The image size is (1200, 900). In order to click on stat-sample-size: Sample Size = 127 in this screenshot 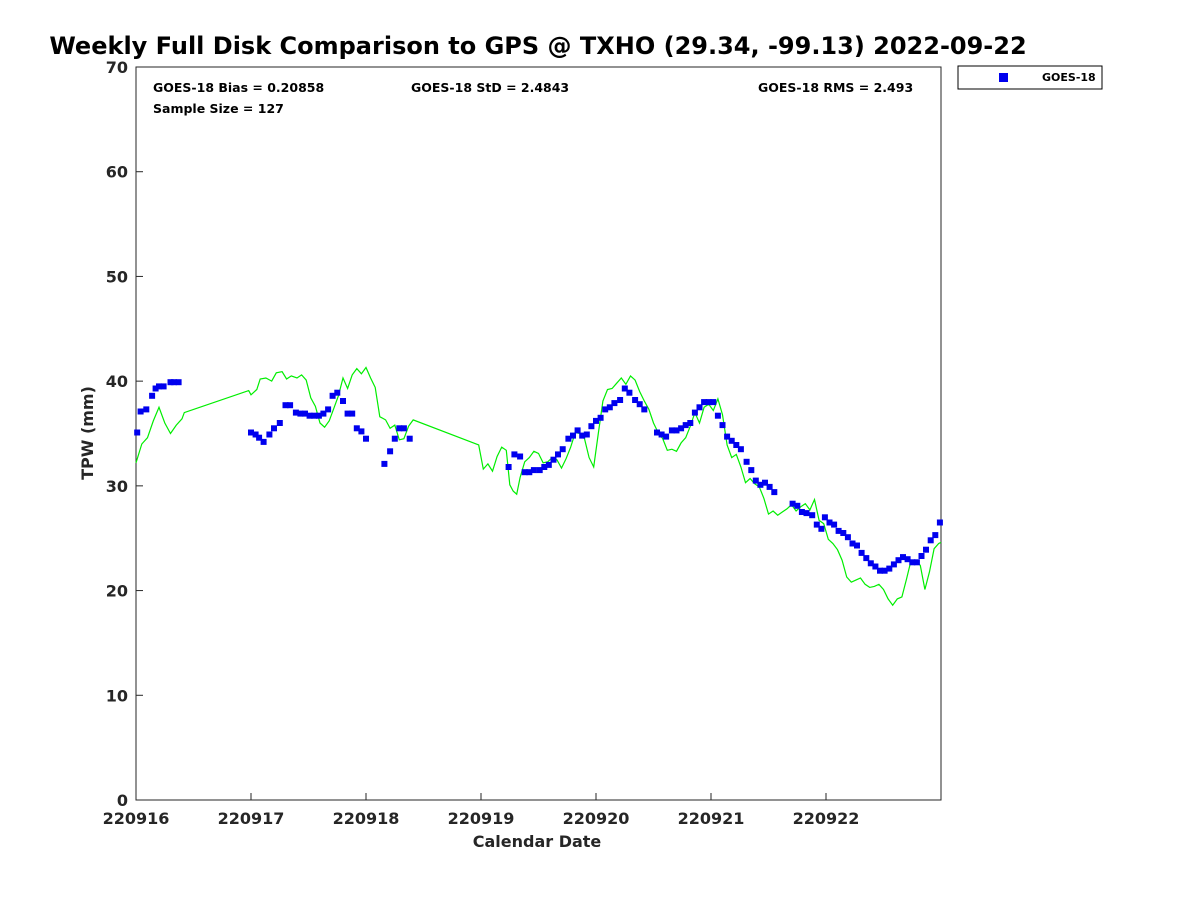, I will do `click(218, 108)`.